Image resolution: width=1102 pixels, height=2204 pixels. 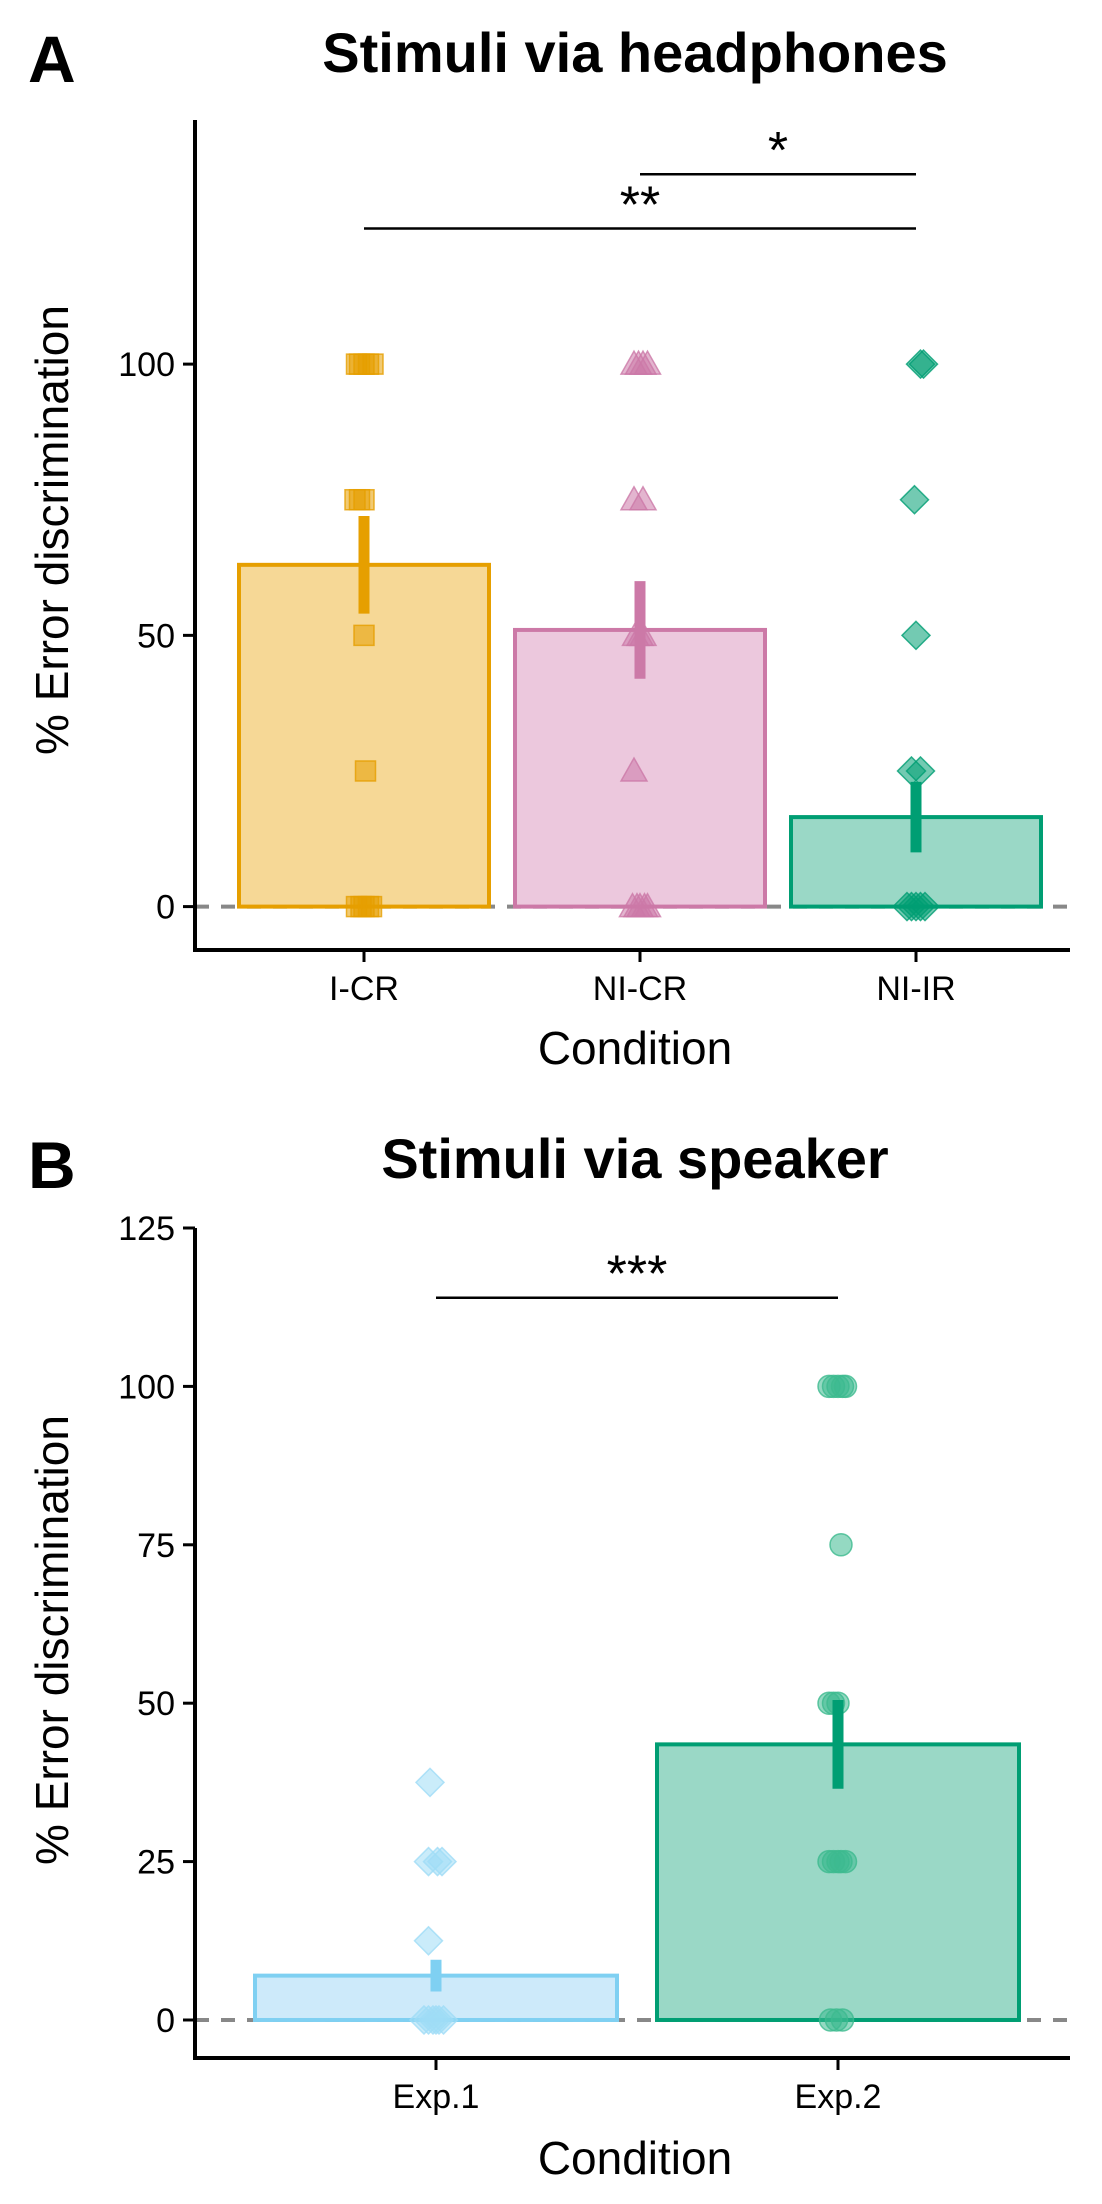 What do you see at coordinates (52, 530) in the screenshot?
I see `panel-a-y-axis-label: % Error discrimination` at bounding box center [52, 530].